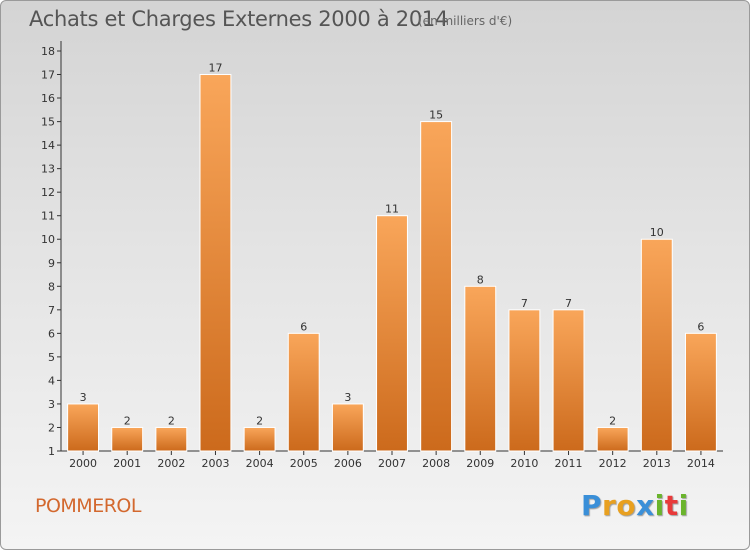 This screenshot has height=550, width=750. What do you see at coordinates (392, 463) in the screenshot?
I see `x-tick-label: 2007` at bounding box center [392, 463].